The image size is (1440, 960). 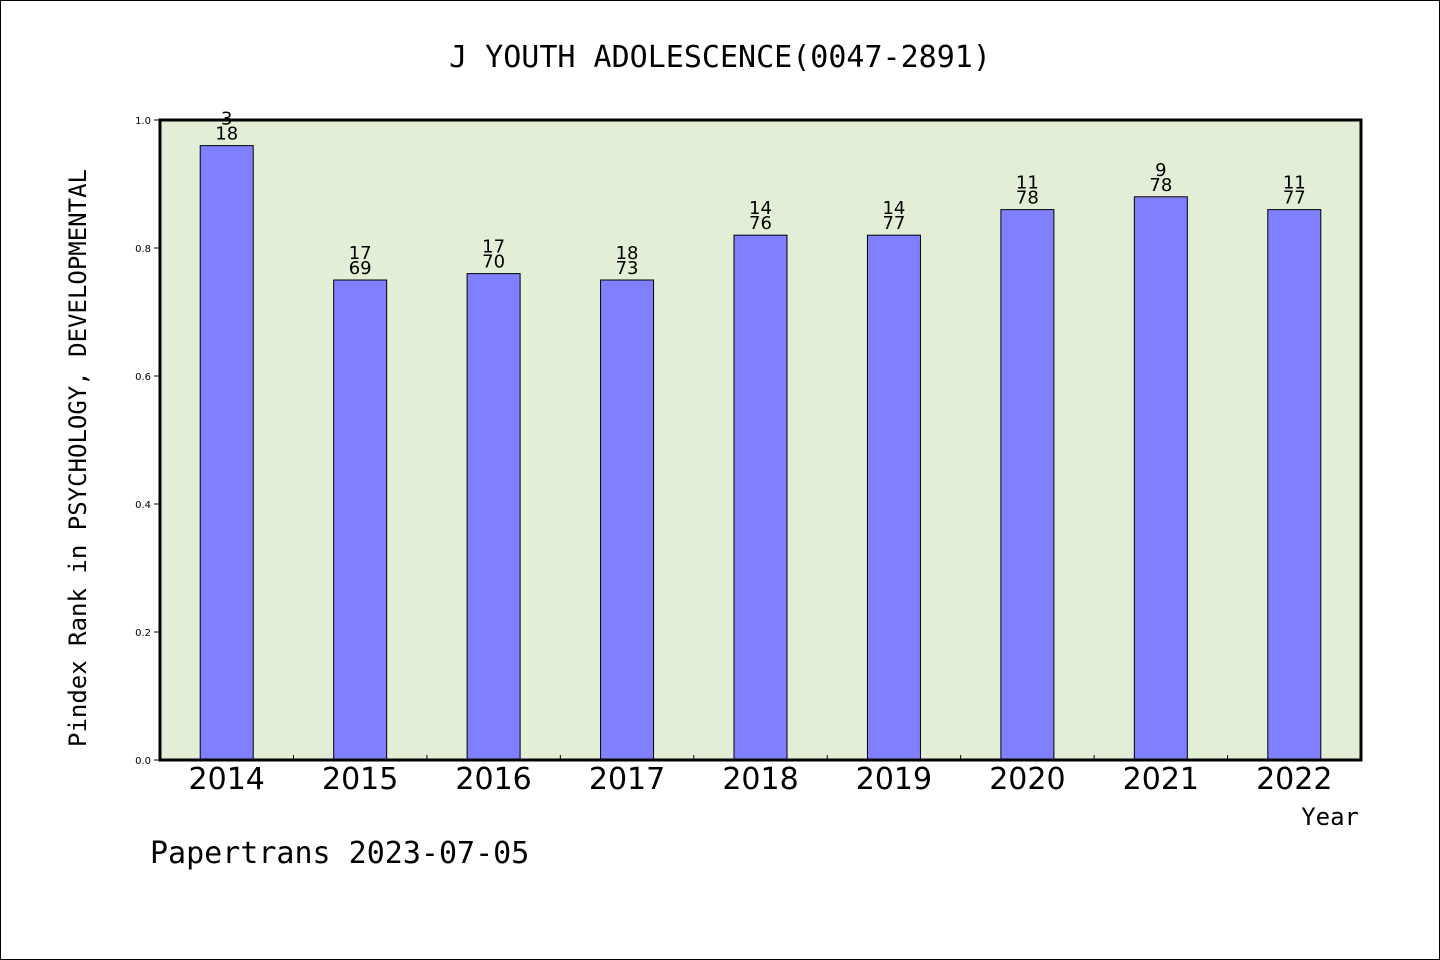 What do you see at coordinates (1027, 485) in the screenshot?
I see `bar-2020` at bounding box center [1027, 485].